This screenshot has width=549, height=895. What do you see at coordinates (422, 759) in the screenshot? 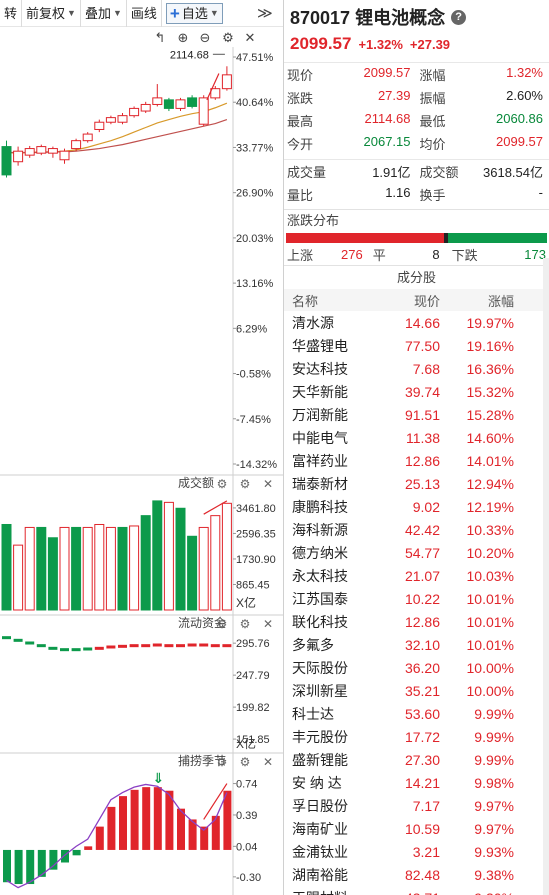
I see `component-price: 27.30` at bounding box center [422, 759].